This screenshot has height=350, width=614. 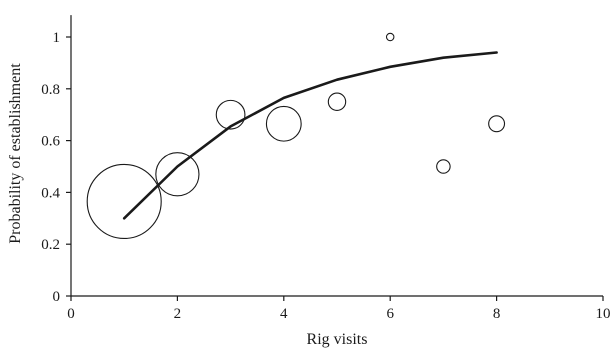 What do you see at coordinates (50, 245) in the screenshot?
I see `y-tick-label: 0.2` at bounding box center [50, 245].